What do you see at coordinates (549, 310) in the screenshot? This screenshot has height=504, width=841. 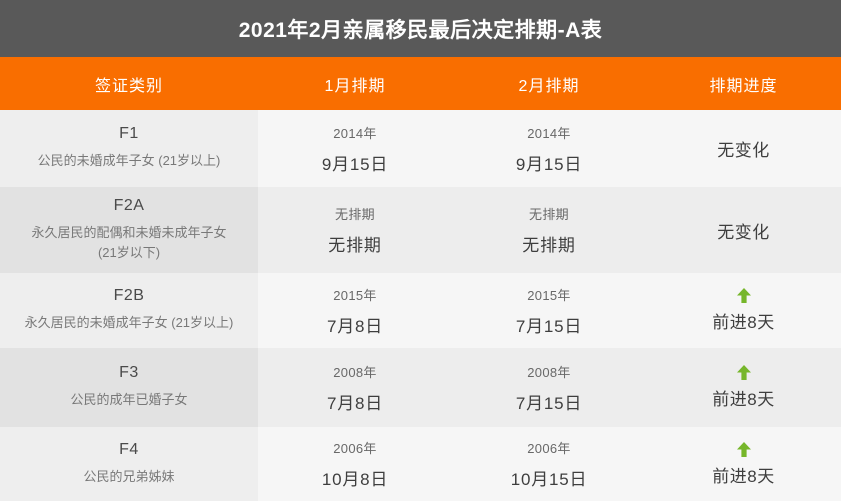 I see `february-date-cell: 2015年 7月15日` at bounding box center [549, 310].